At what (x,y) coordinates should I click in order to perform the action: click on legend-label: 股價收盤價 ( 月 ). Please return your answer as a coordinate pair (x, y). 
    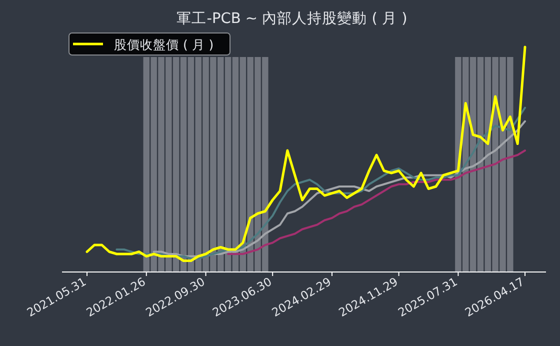
    Looking at the image, I should click on (164, 44).